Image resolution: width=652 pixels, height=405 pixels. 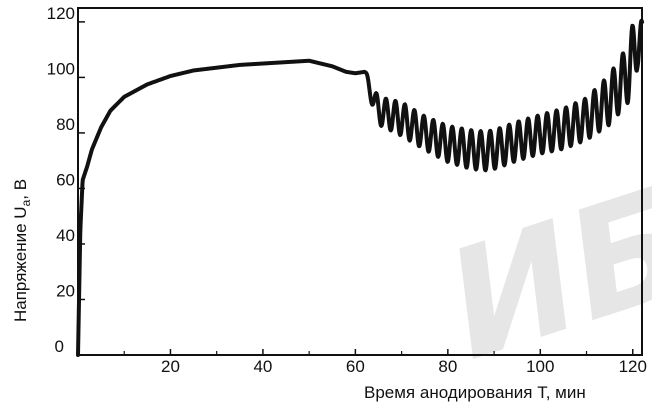 What do you see at coordinates (385, 362) in the screenshot?
I see `x-axis-ticks: 20 40 60 80 100 120` at bounding box center [385, 362].